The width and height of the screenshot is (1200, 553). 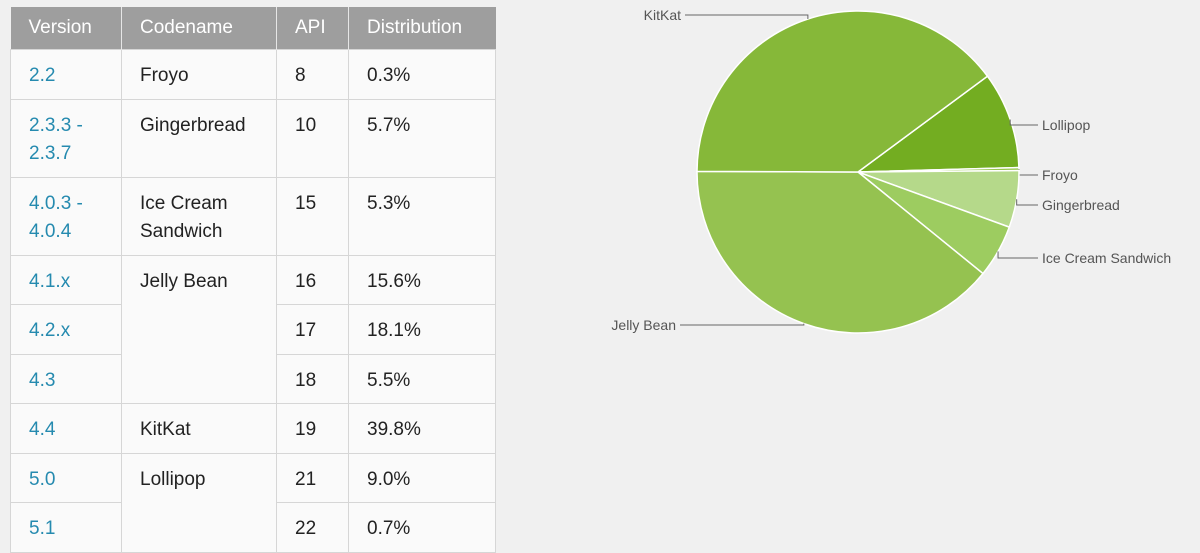 I want to click on table-row: 4.4 KitKat 19 39.8%, so click(x=253, y=428).